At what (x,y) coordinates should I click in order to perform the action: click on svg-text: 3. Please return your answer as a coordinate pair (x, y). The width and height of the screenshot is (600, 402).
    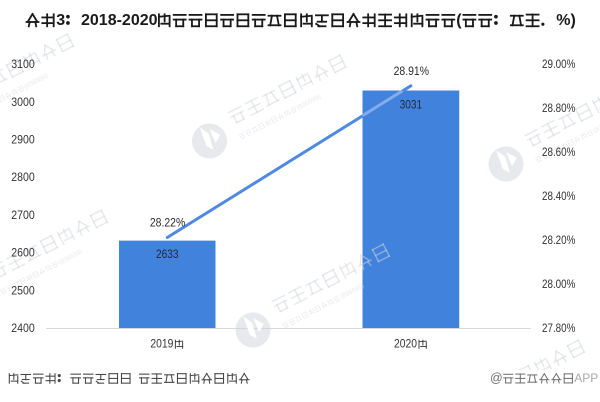
    Looking at the image, I should click on (60, 20).